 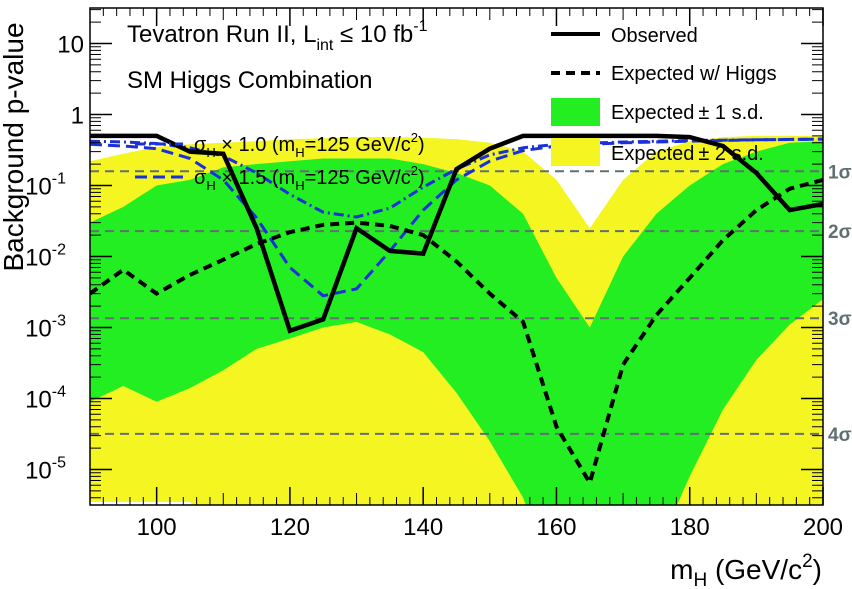 I want to click on y-tick-label: 10⁻³, so click(x=45, y=328).